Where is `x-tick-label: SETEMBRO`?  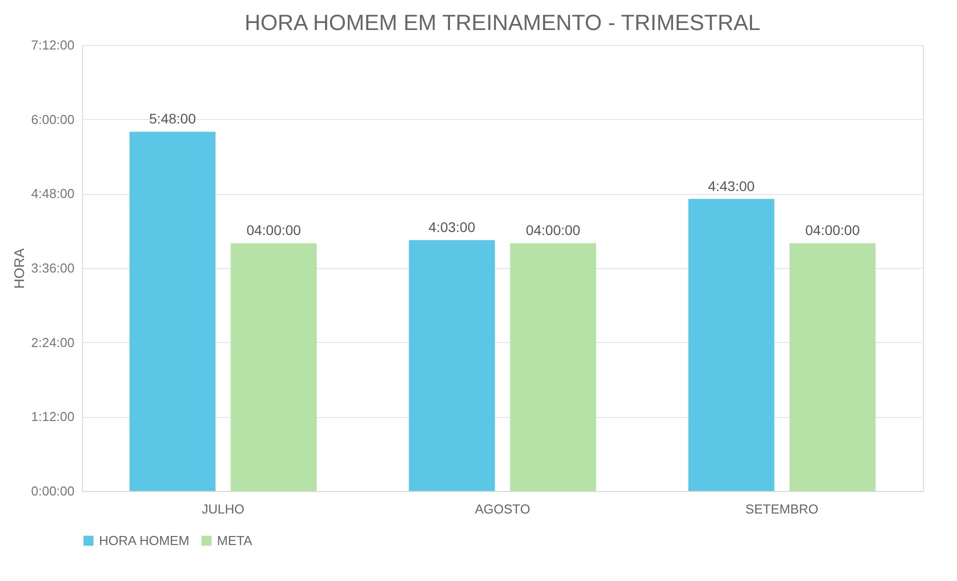 x-tick-label: SETEMBRO is located at coordinates (781, 509).